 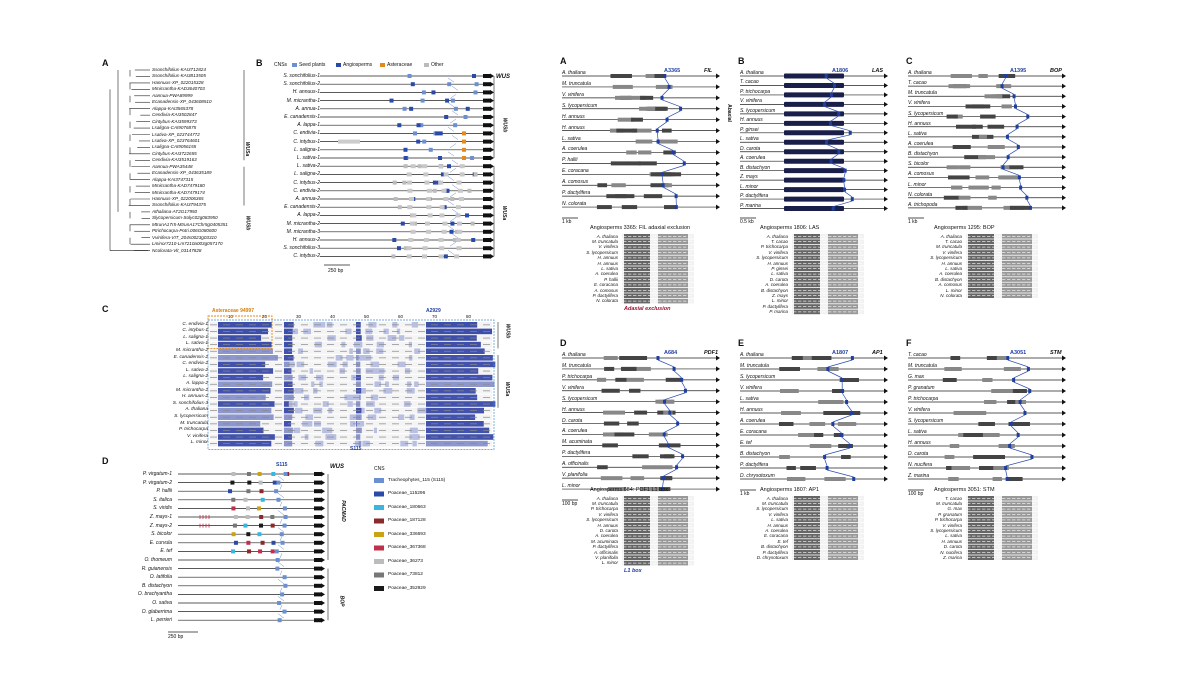 I want to click on legend-item: Poaceae_367368, so click(x=407, y=547).